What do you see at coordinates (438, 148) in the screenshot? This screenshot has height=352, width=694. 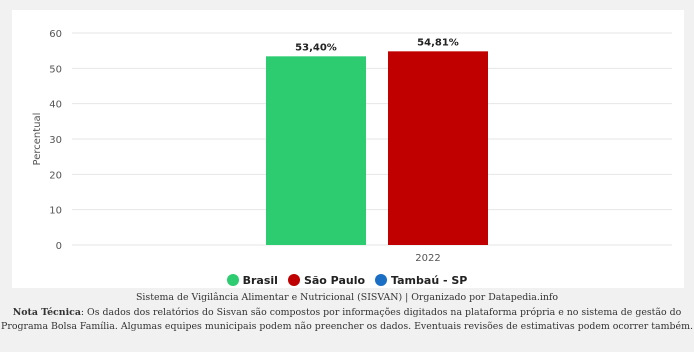 I see `bar-s-o-paulo` at bounding box center [438, 148].